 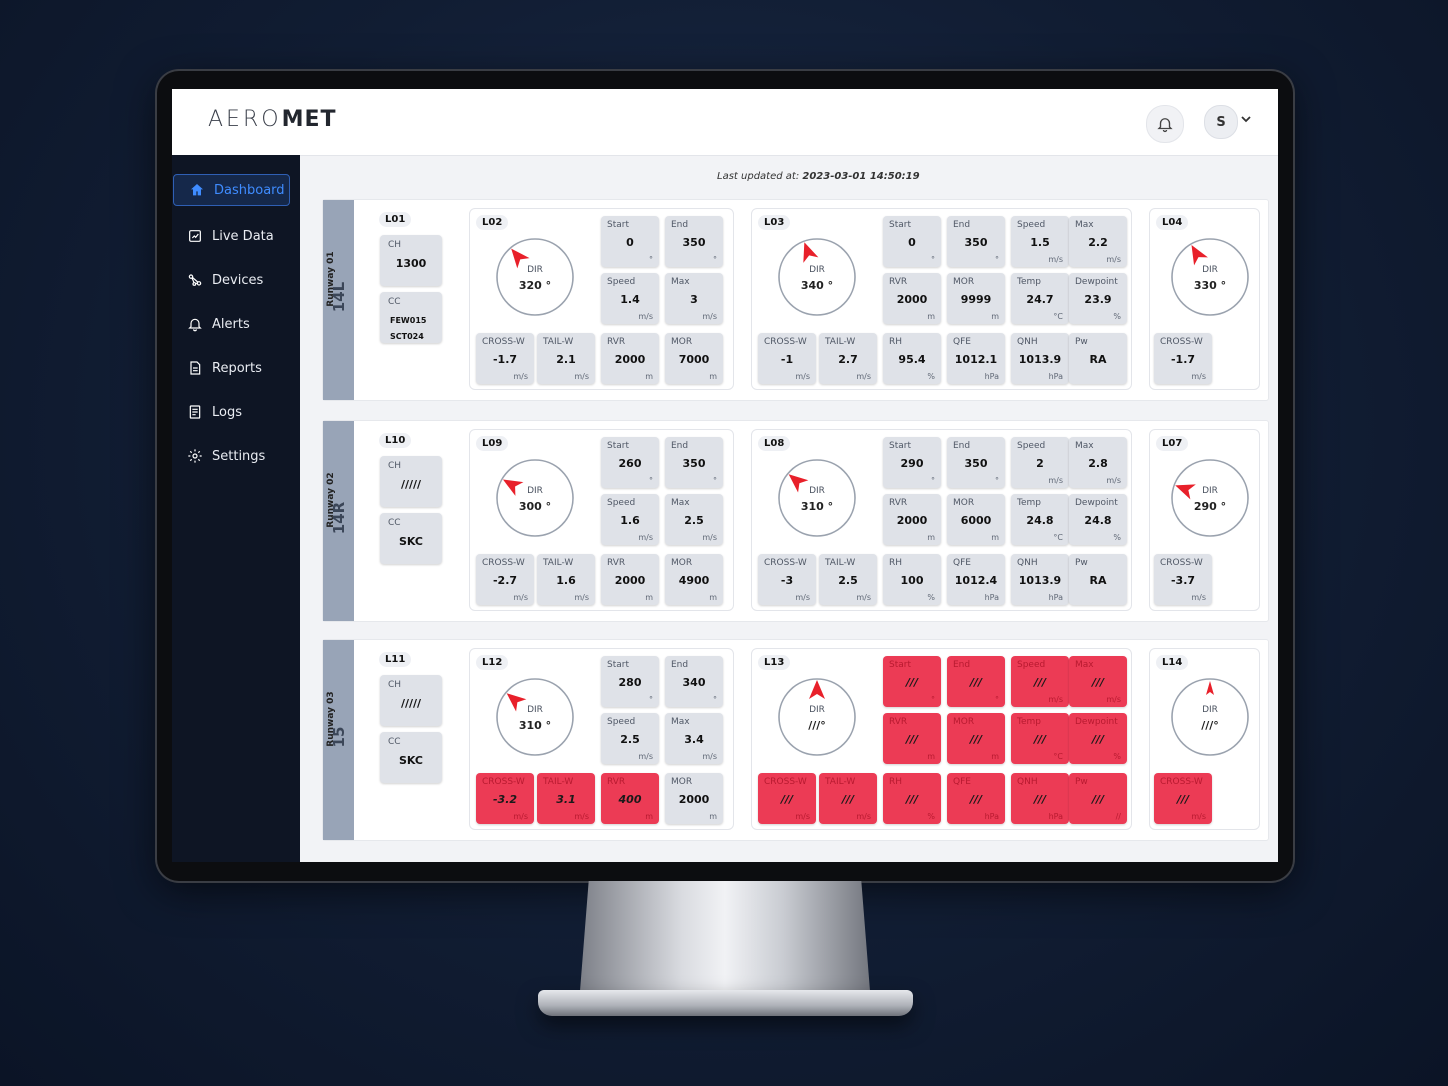 What do you see at coordinates (505, 798) in the screenshot?
I see `data-tile: CROSS-W -3.2 m/s` at bounding box center [505, 798].